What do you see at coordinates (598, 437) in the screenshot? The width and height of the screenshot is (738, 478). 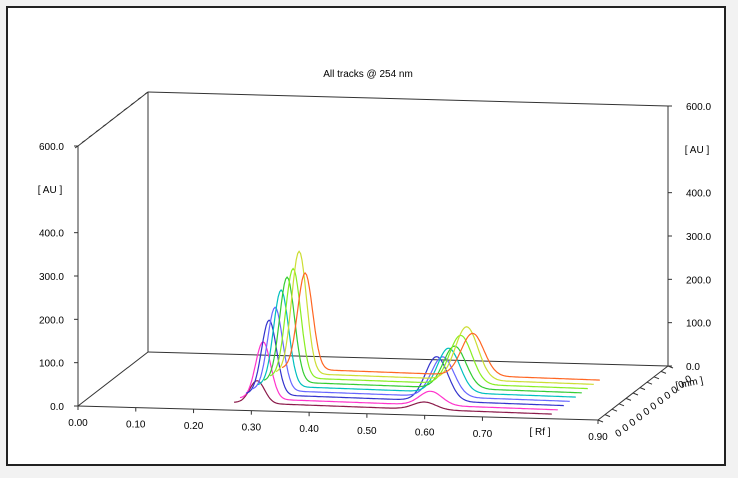 I see `x-tick-label: 0.90` at bounding box center [598, 437].